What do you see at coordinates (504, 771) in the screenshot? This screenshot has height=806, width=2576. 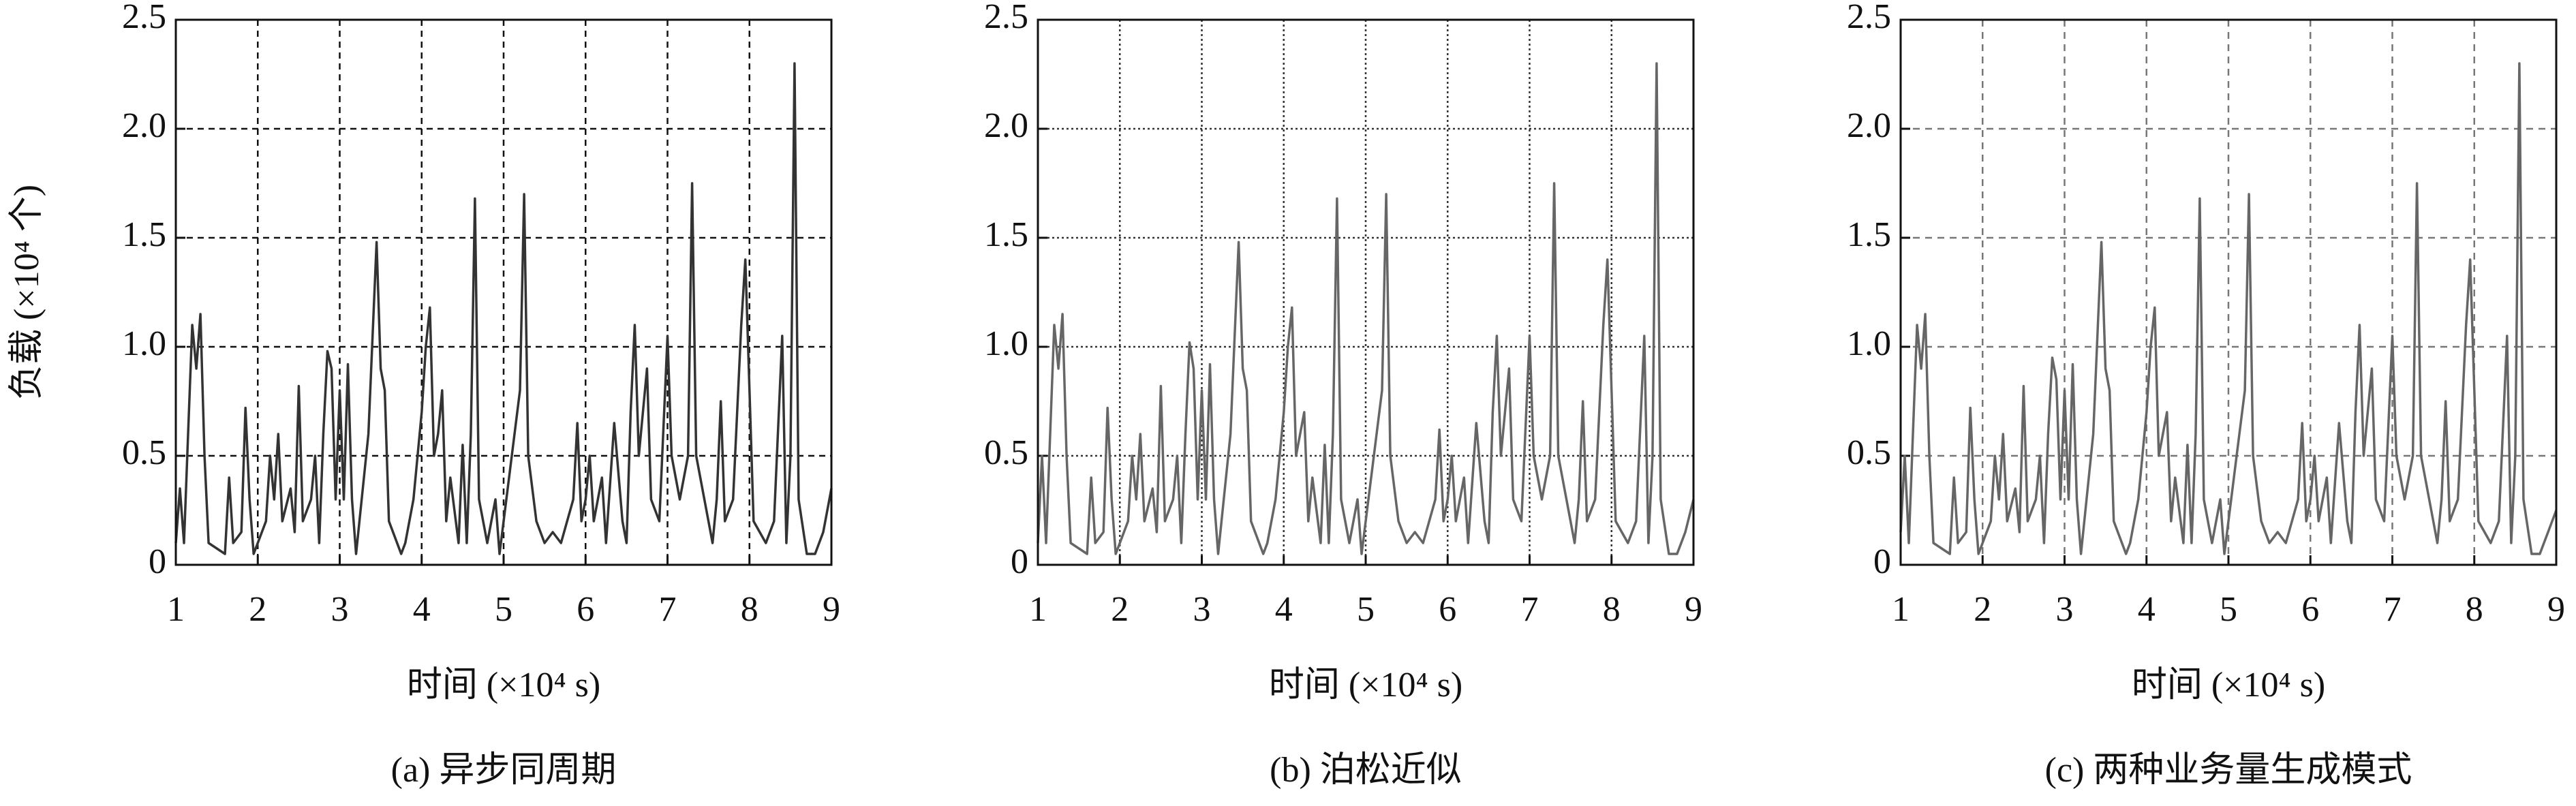 I see `caption: (a) 异步同周期` at bounding box center [504, 771].